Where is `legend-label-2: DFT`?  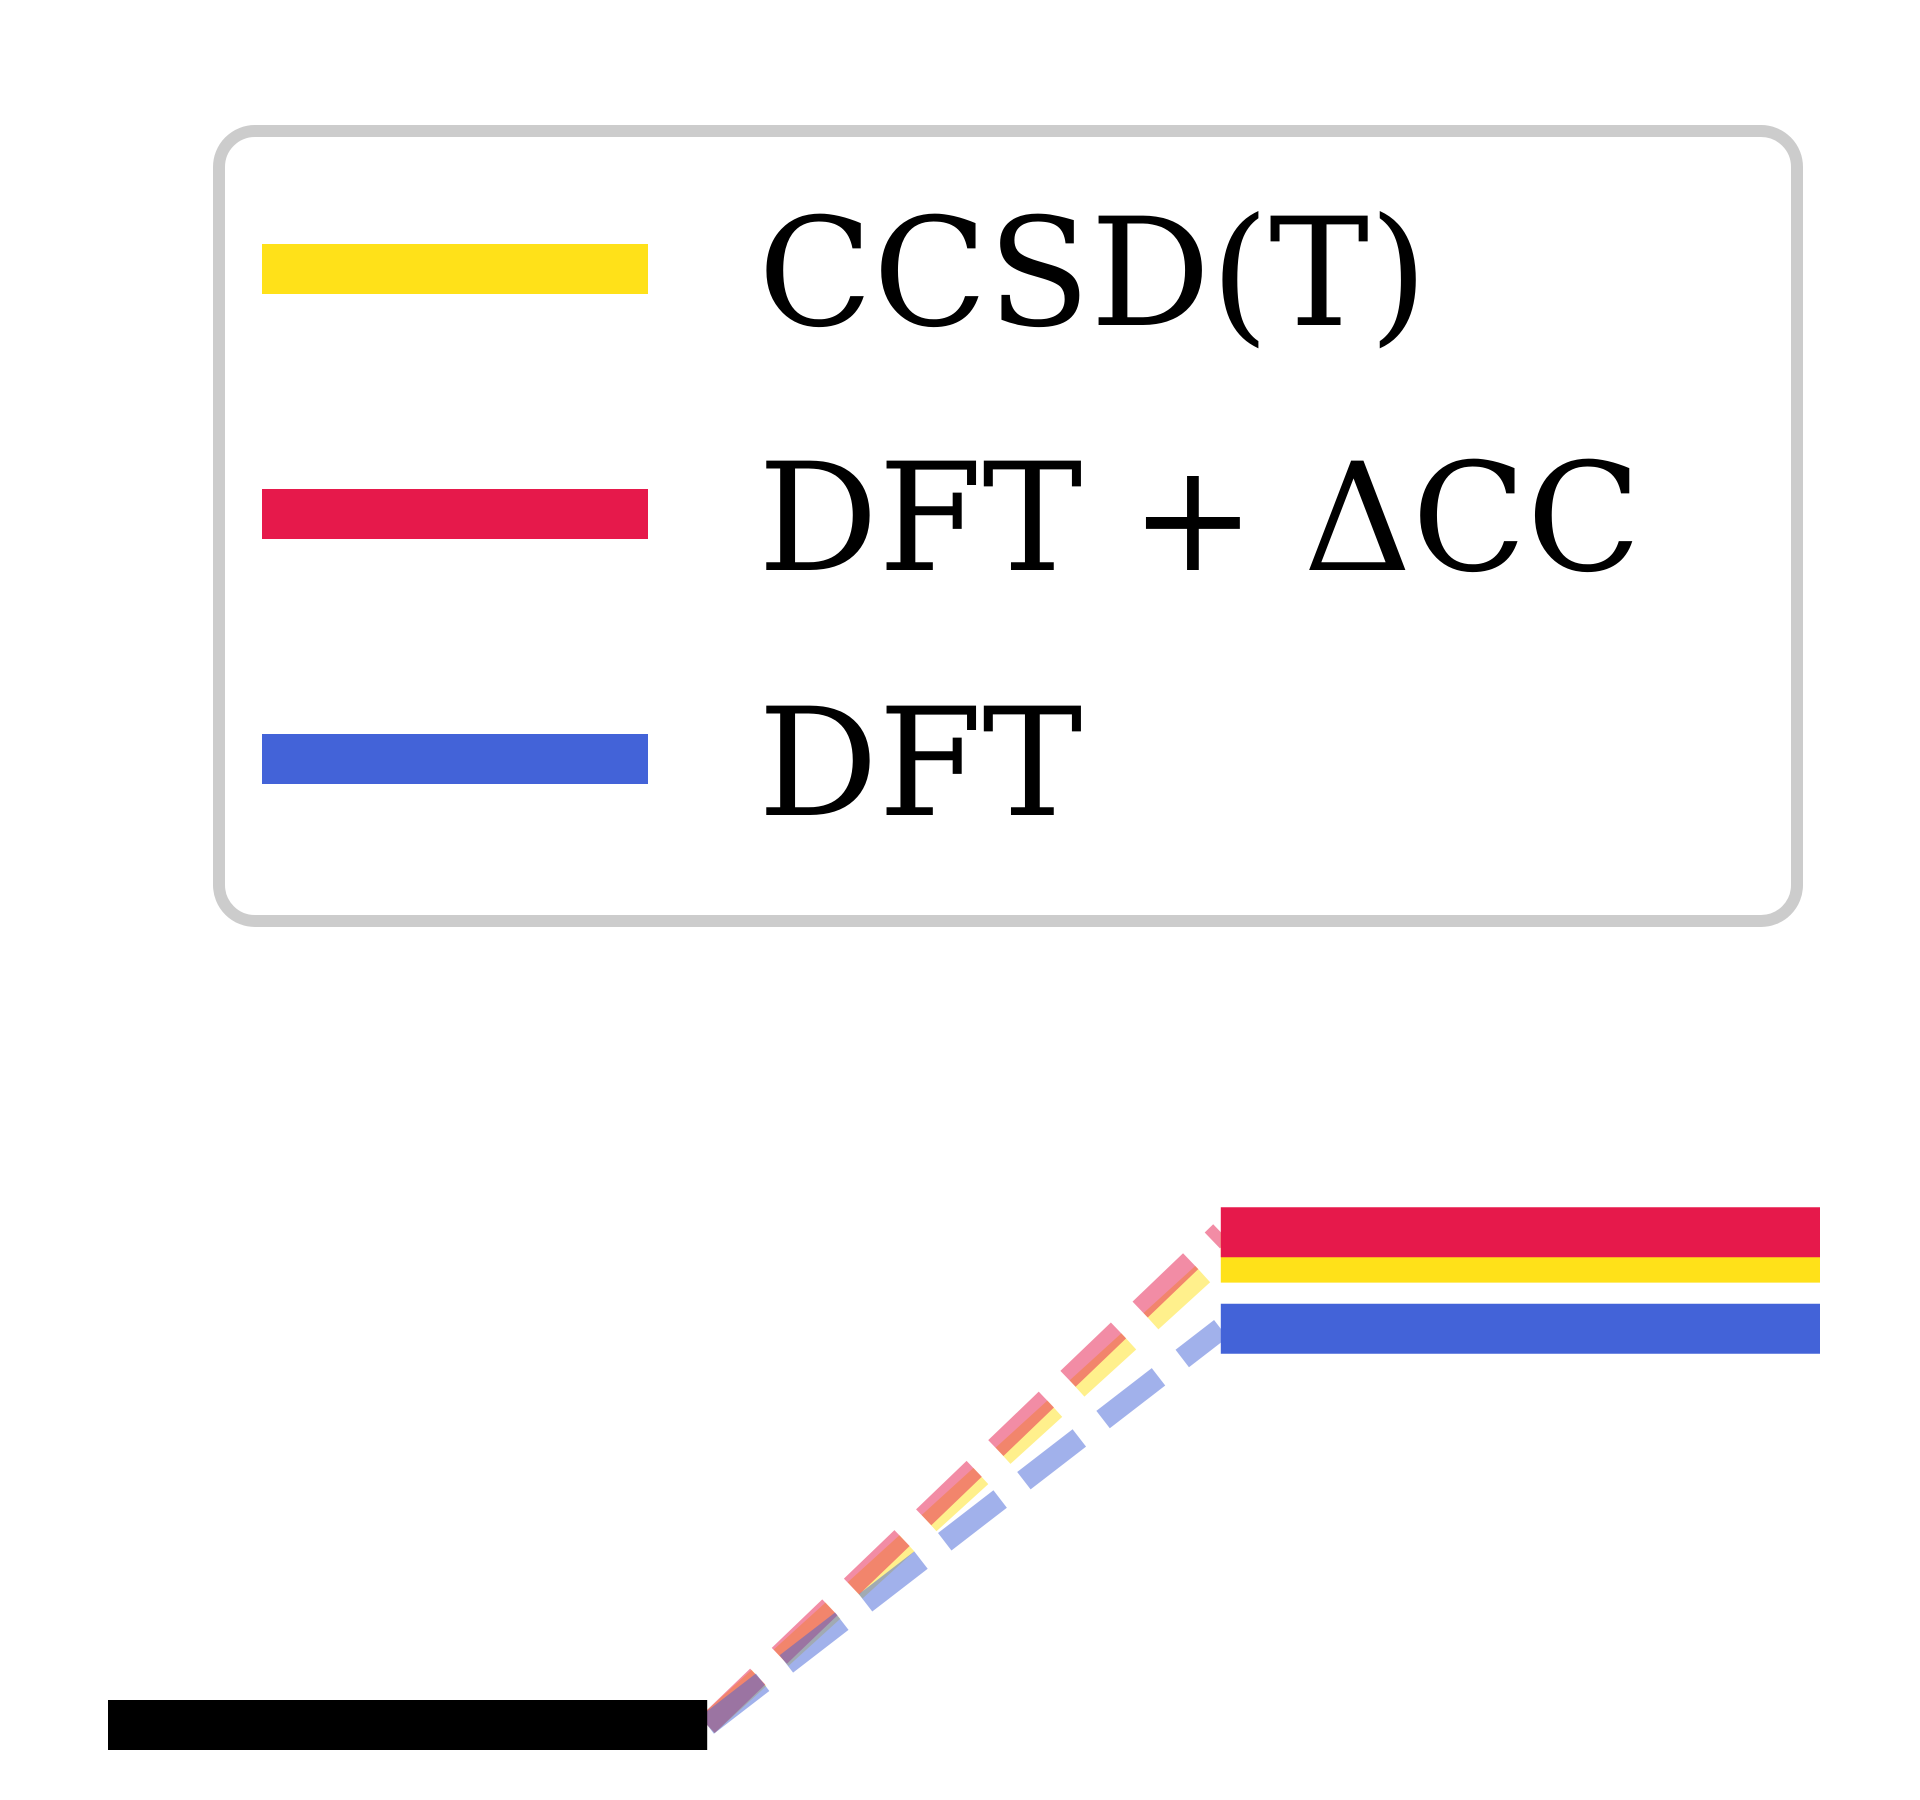 legend-label-2: DFT is located at coordinates (920, 764).